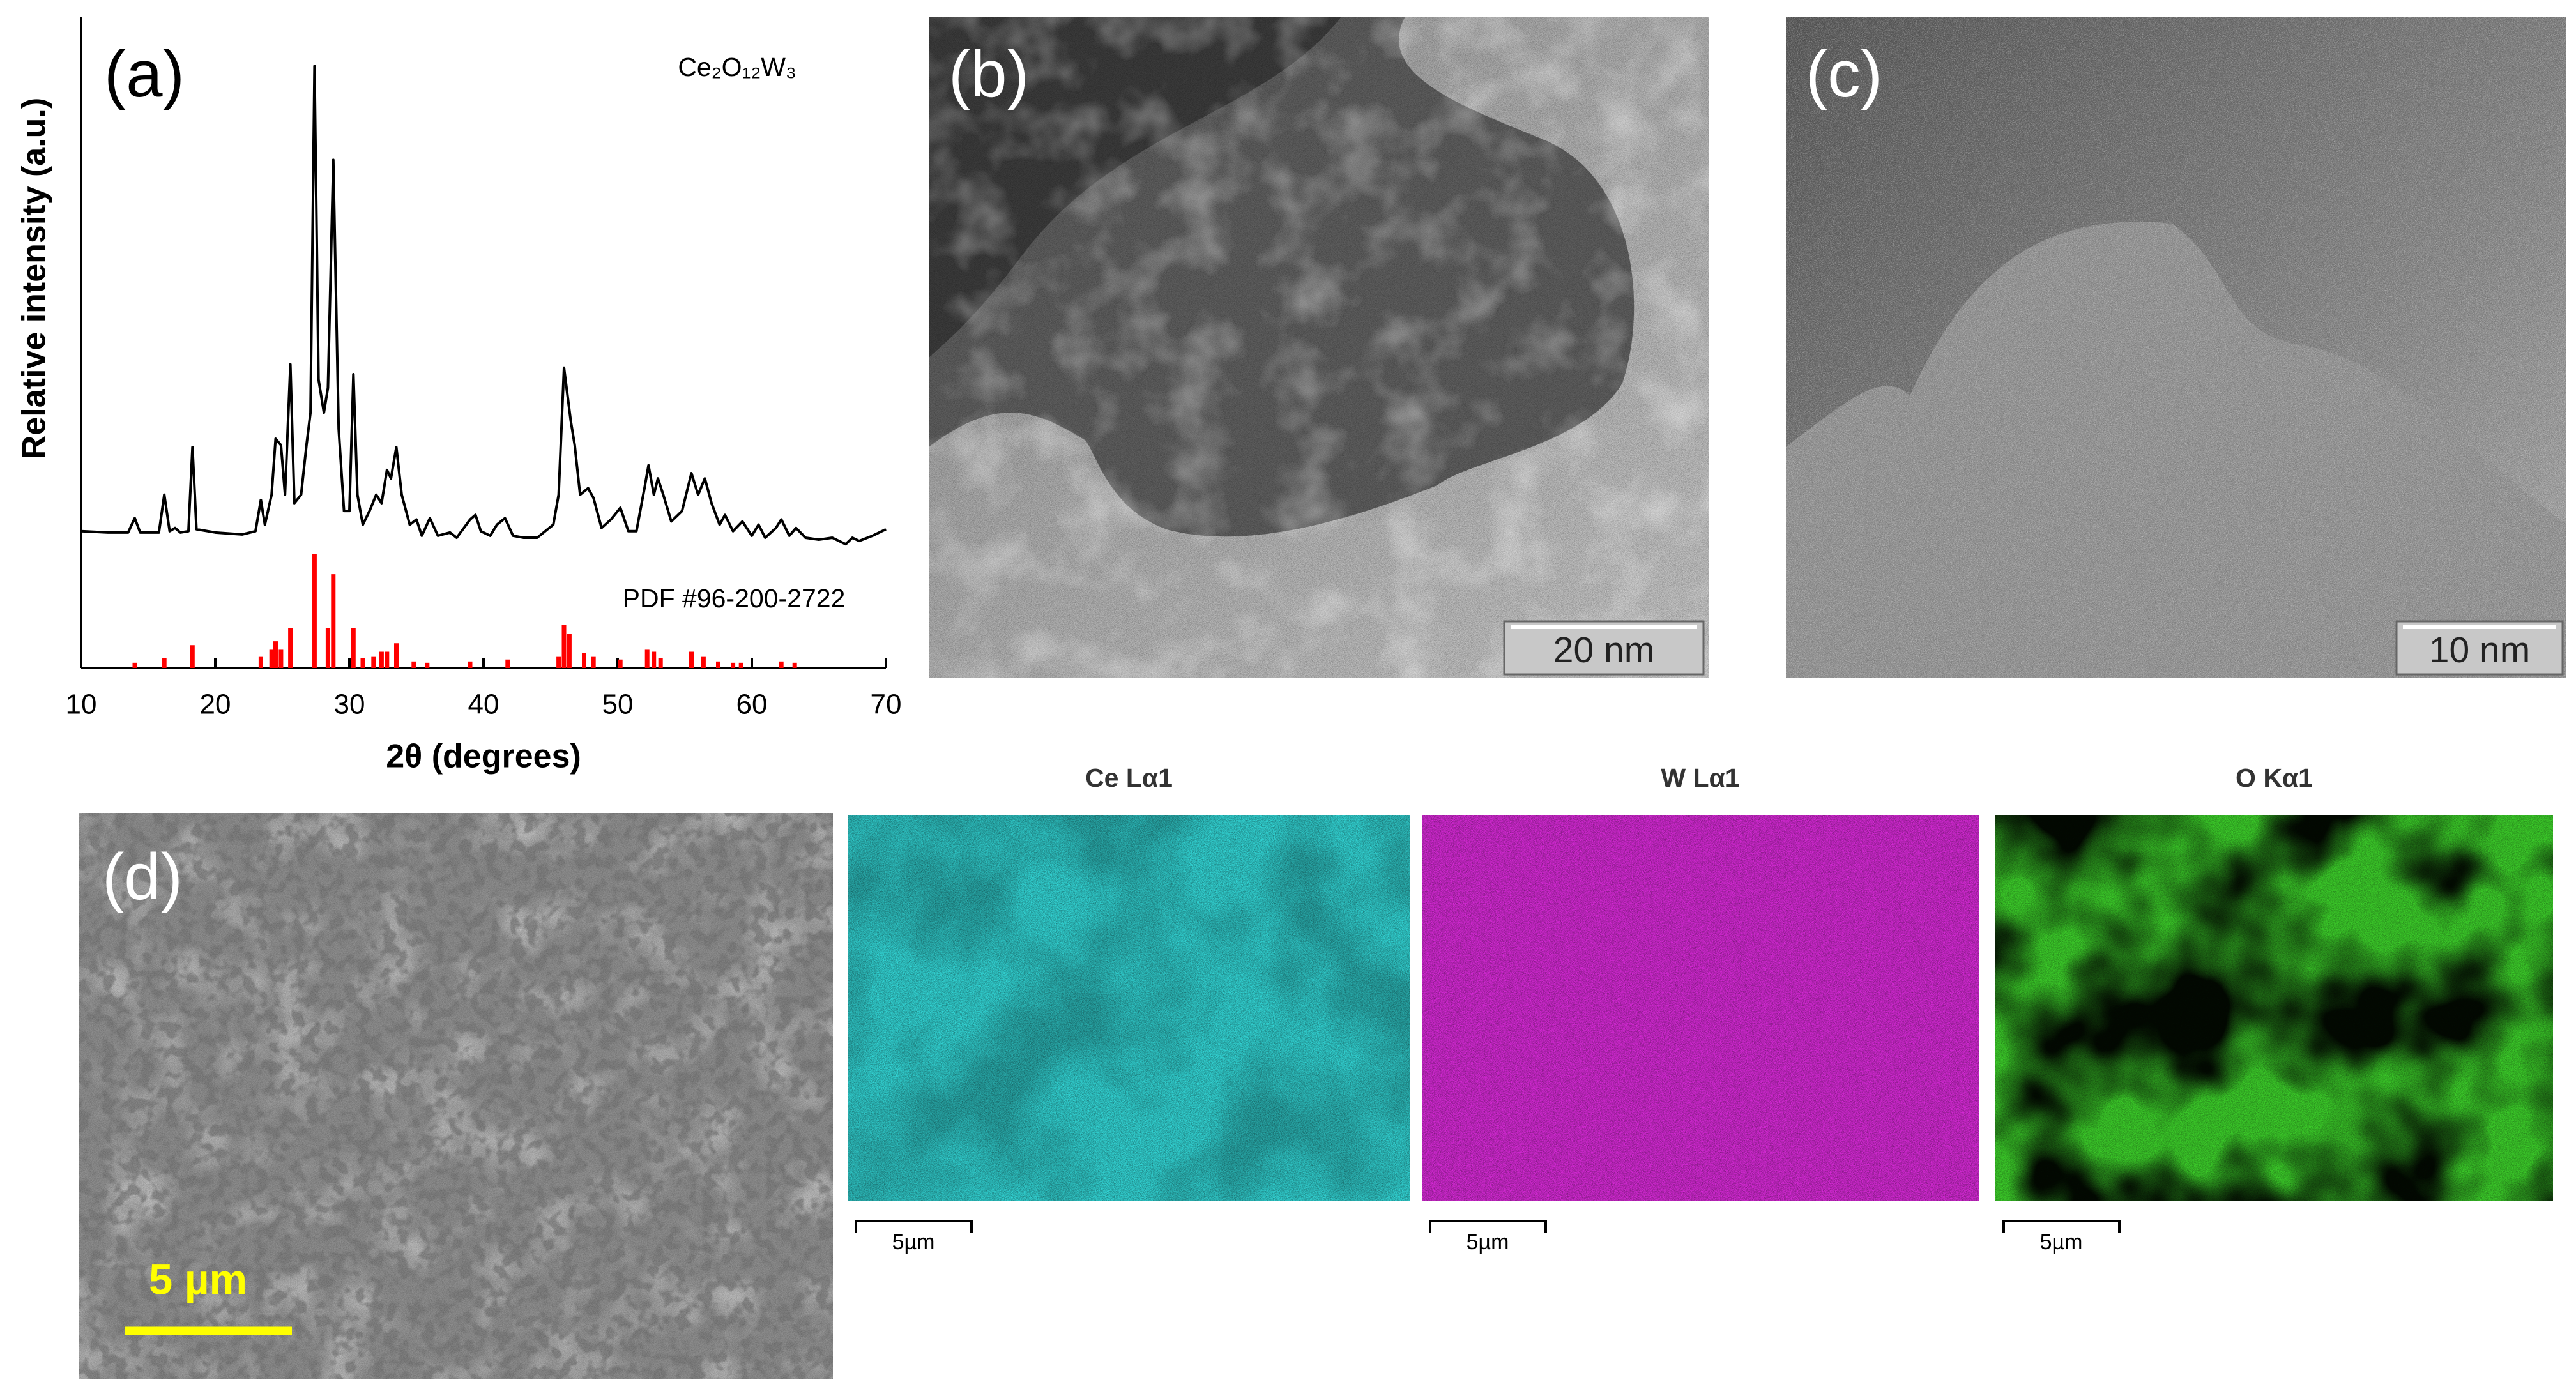  What do you see at coordinates (81, 704) in the screenshot?
I see `x-tick-label: 10` at bounding box center [81, 704].